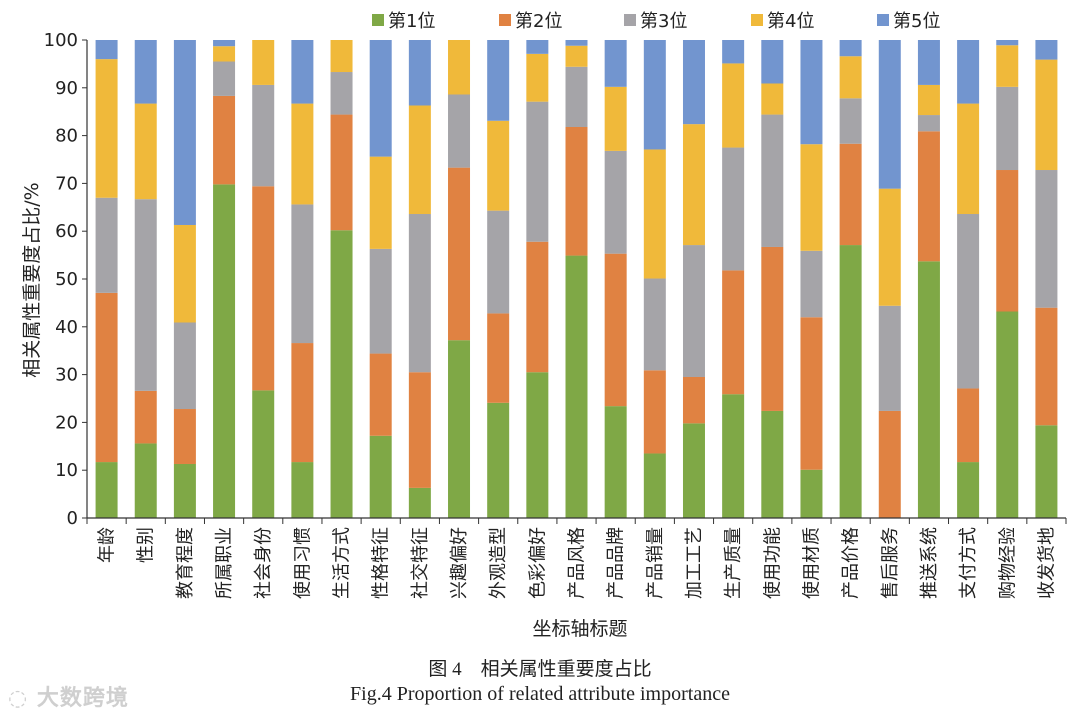  I want to click on x-tick-label: 外观造型, so click(498, 563).